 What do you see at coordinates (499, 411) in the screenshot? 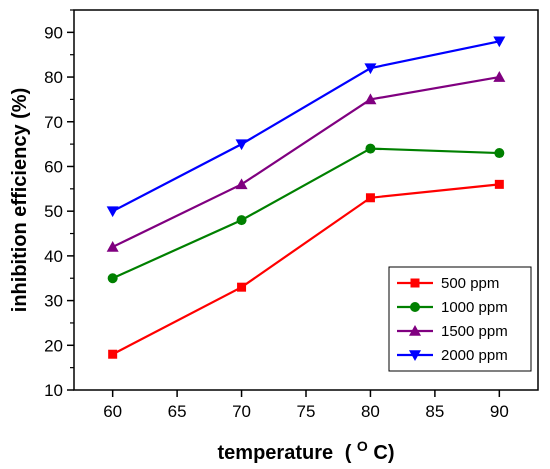
I see `x-tick-label: 90` at bounding box center [499, 411].